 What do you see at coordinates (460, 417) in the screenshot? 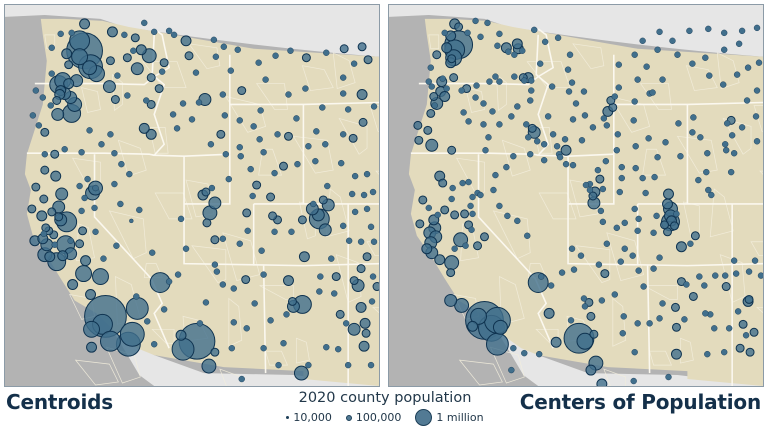
I see `legend-label: 1 million` at bounding box center [460, 417].